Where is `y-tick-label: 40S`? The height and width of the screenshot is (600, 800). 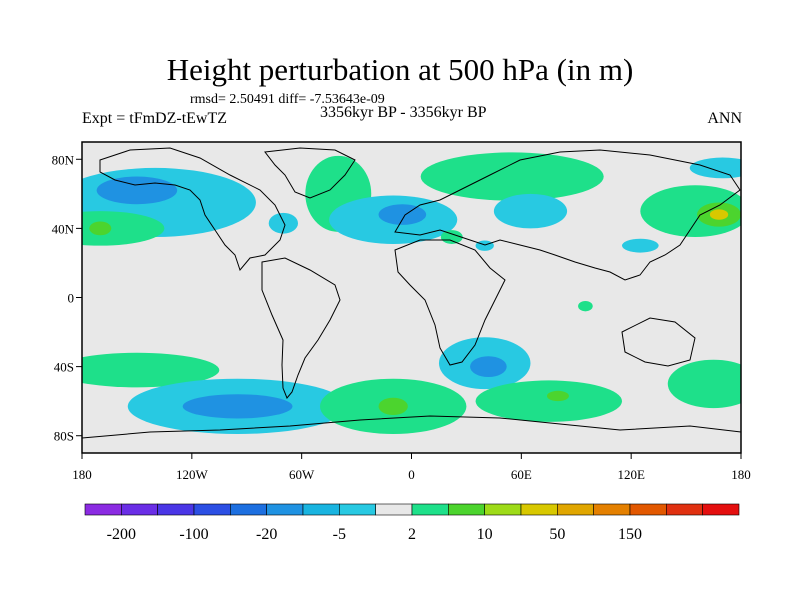
y-tick-label: 40S is located at coordinates (64, 367).